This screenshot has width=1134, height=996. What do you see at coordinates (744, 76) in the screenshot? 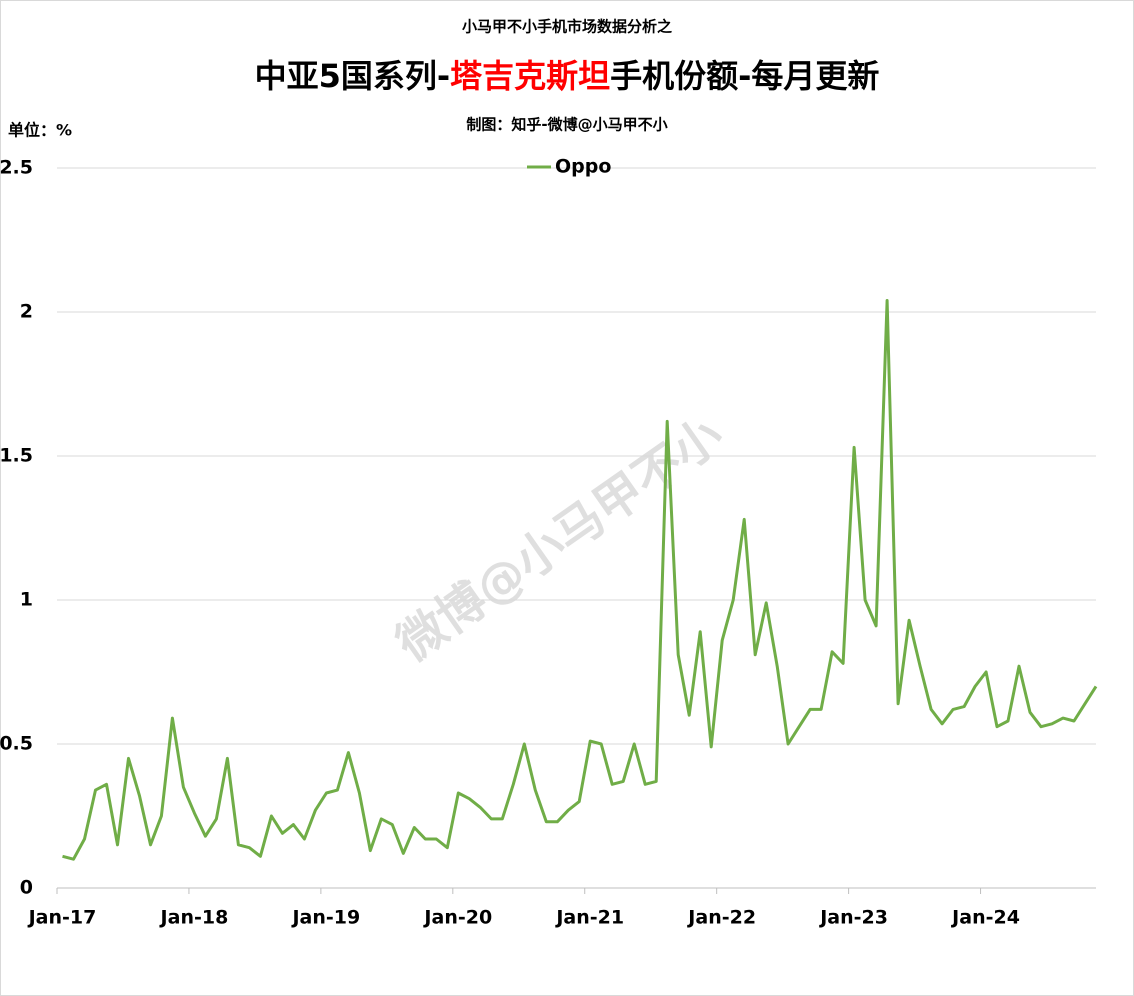
I see `title-part: 手机份额-每月更新` at bounding box center [744, 76].